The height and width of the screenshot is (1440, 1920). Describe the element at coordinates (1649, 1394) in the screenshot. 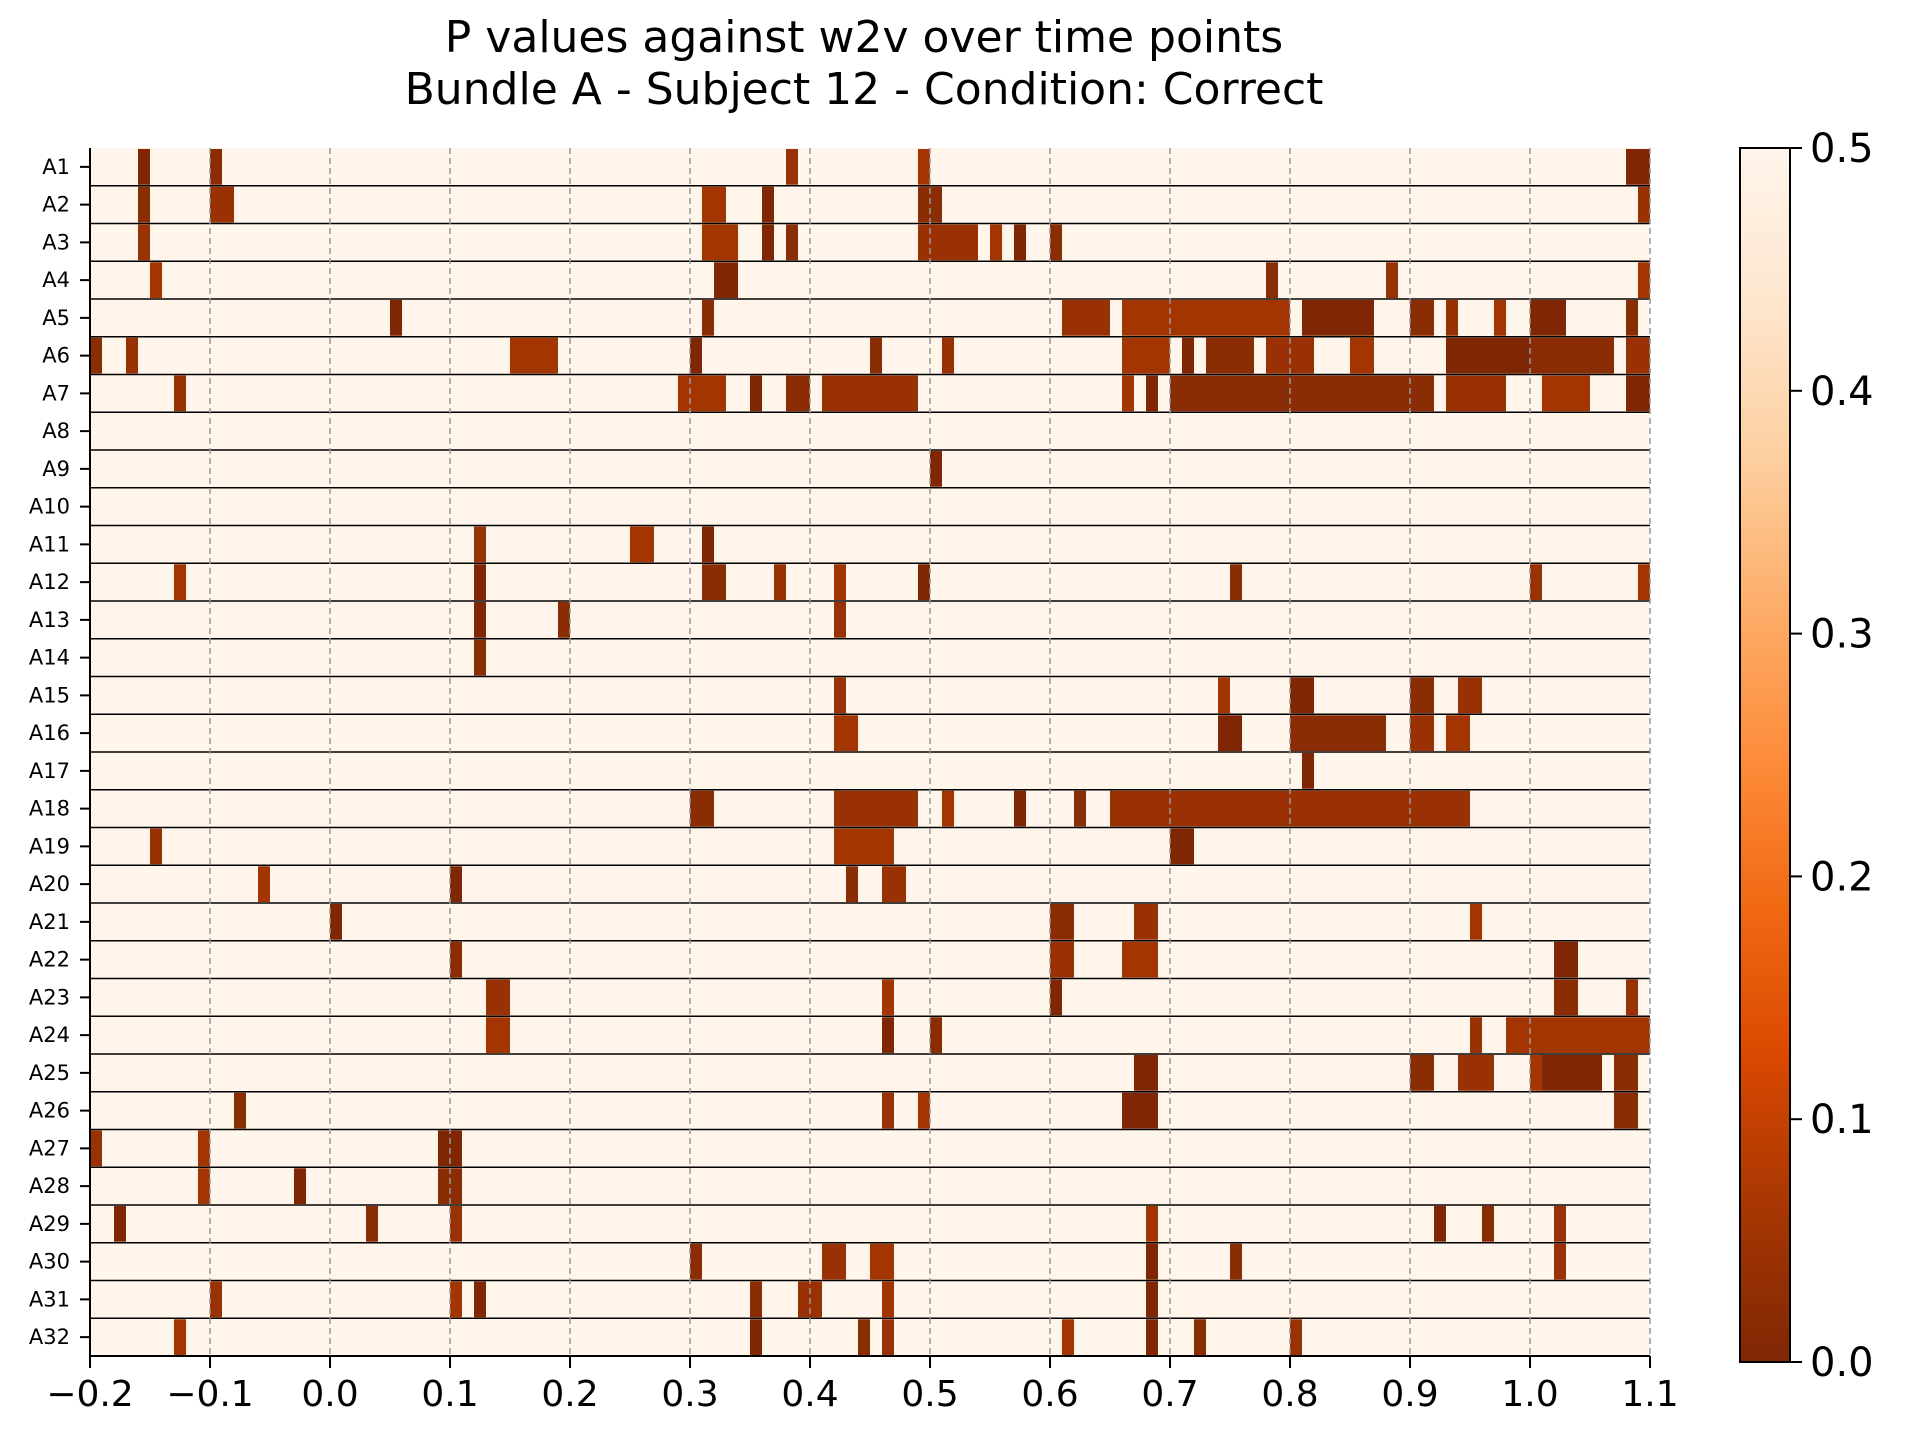

I see `x-tick-label: 1.1` at that location.